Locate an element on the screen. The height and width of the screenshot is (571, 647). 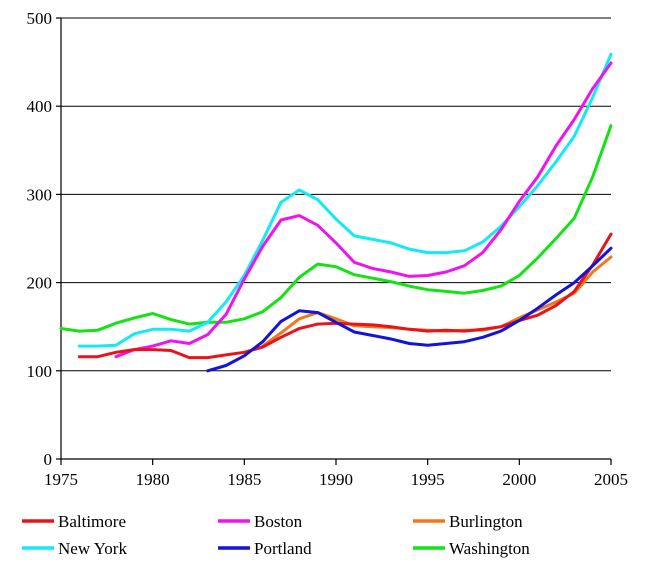
legend-item-burlington: Burlington is located at coordinates (468, 521).